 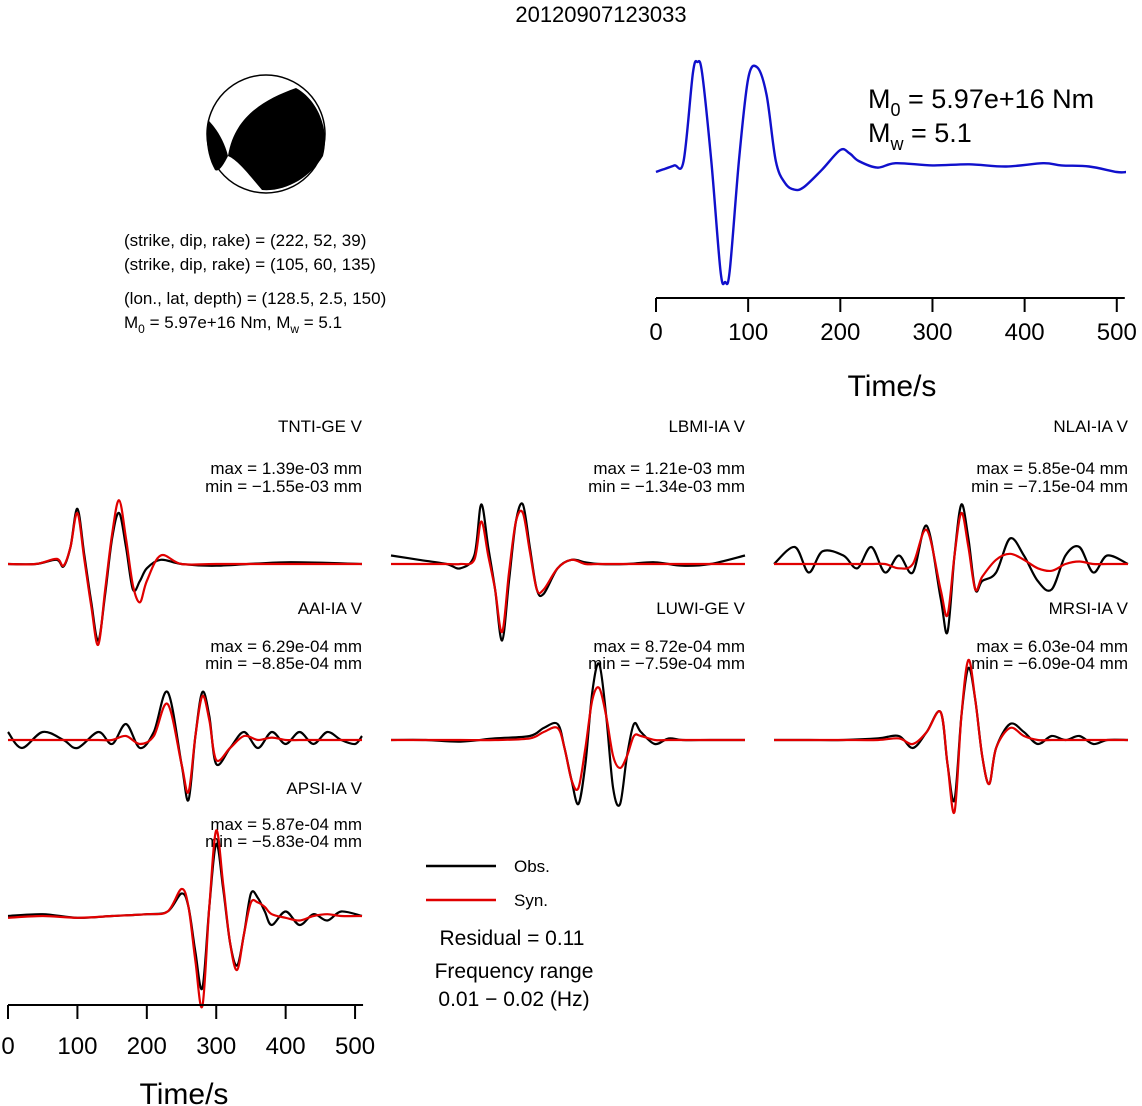 I want to click on event-title: 20120907123033, so click(x=600, y=14).